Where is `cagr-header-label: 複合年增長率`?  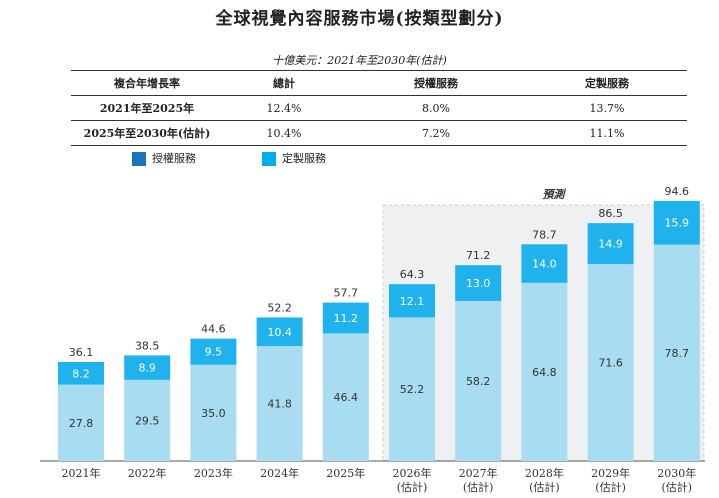
cagr-header-label: 複合年增長率 is located at coordinates (147, 83).